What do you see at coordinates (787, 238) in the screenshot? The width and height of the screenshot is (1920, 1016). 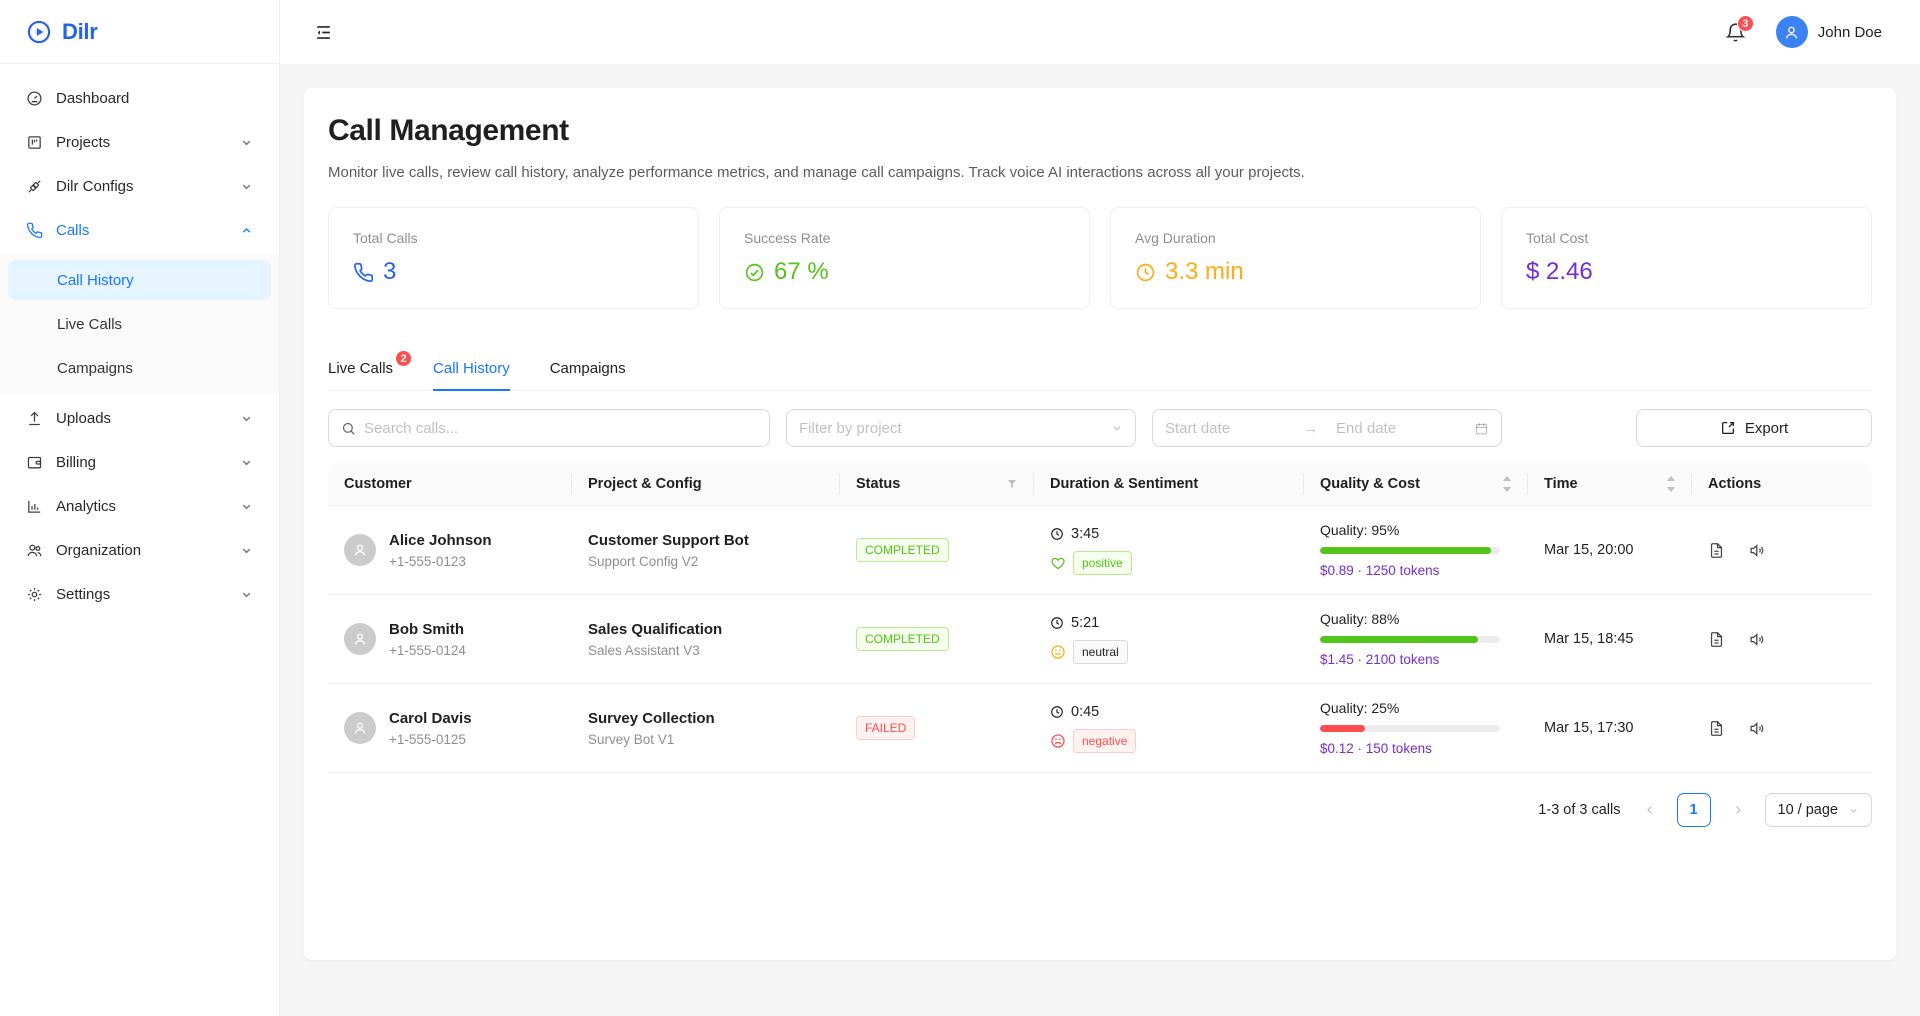 I see `stat-label: Success Rate` at bounding box center [787, 238].